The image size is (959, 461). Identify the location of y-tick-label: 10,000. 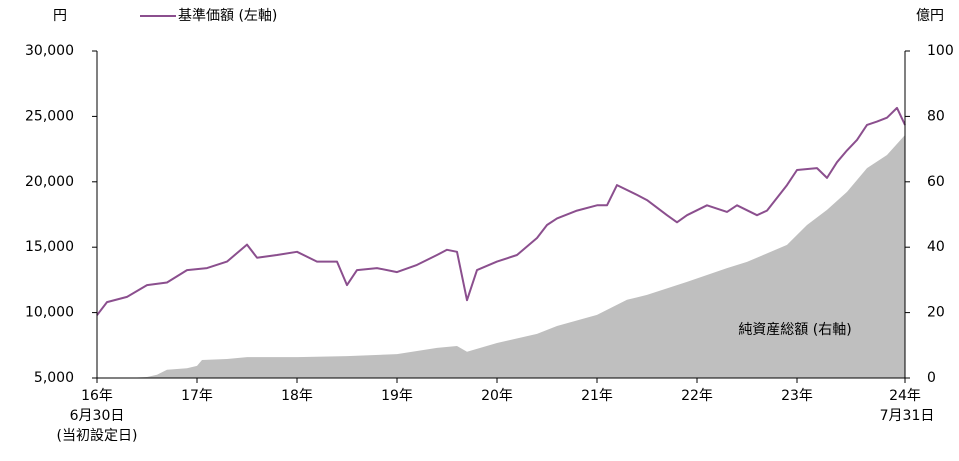
(49, 313).